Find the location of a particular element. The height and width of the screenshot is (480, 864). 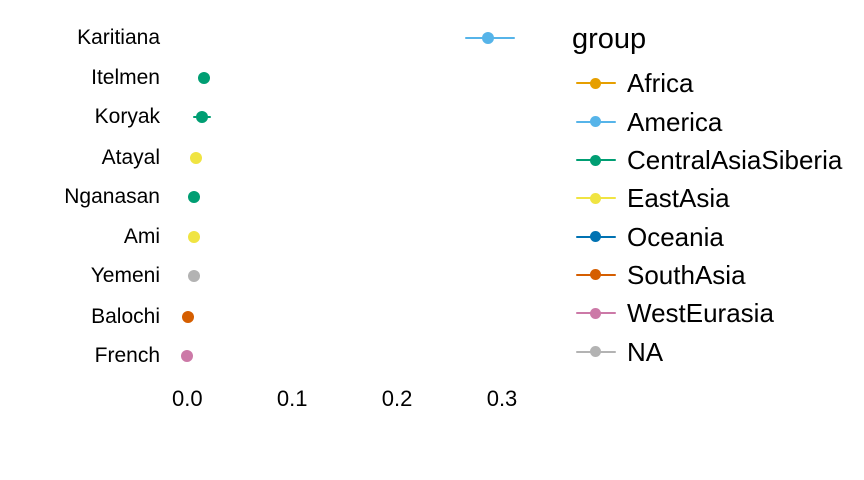

category-label: Yemeni is located at coordinates (125, 275).